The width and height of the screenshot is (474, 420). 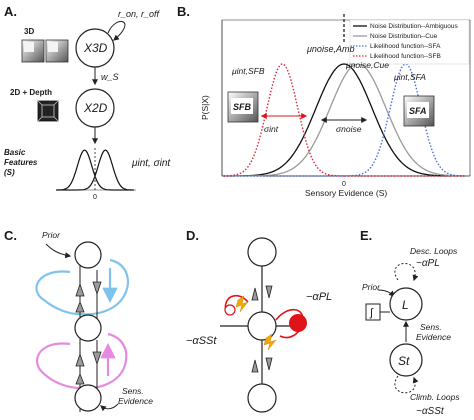 I want to click on box-3d-label: 3D, so click(x=29, y=31).